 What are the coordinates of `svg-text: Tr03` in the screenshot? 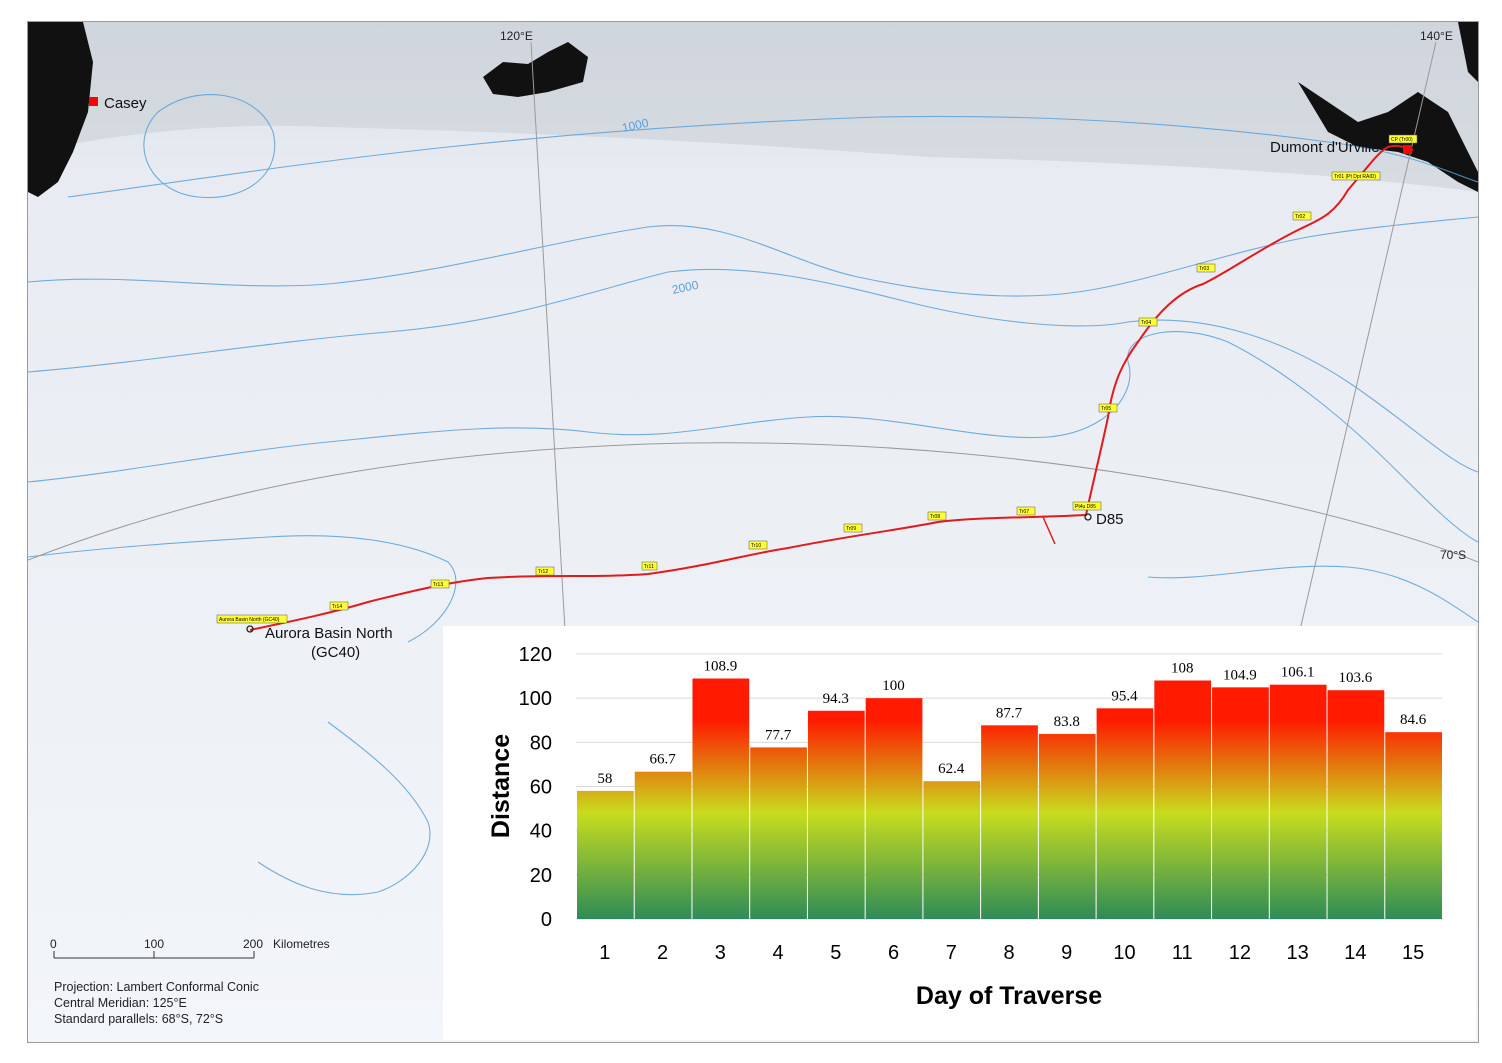 It's located at (1204, 269).